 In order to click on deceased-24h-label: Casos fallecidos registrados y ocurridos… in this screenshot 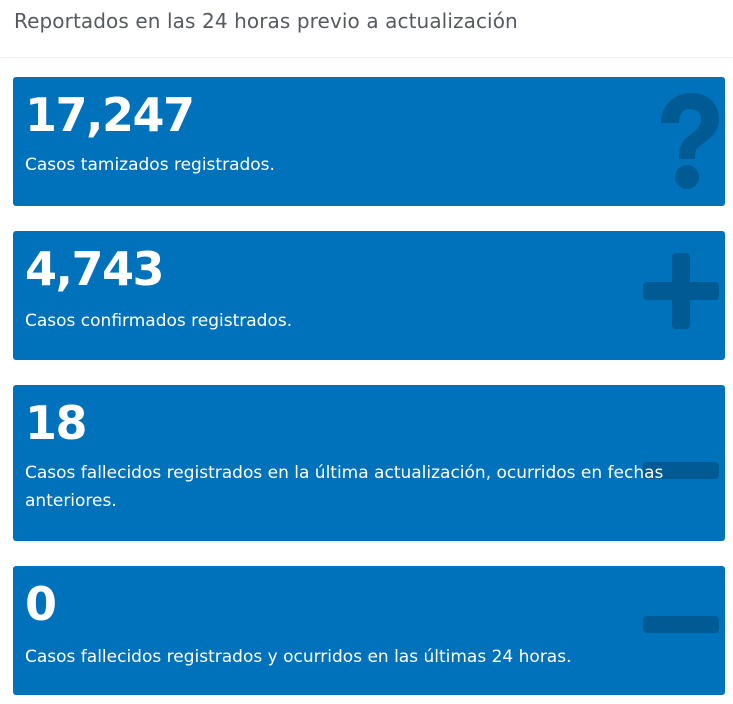, I will do `click(298, 657)`.